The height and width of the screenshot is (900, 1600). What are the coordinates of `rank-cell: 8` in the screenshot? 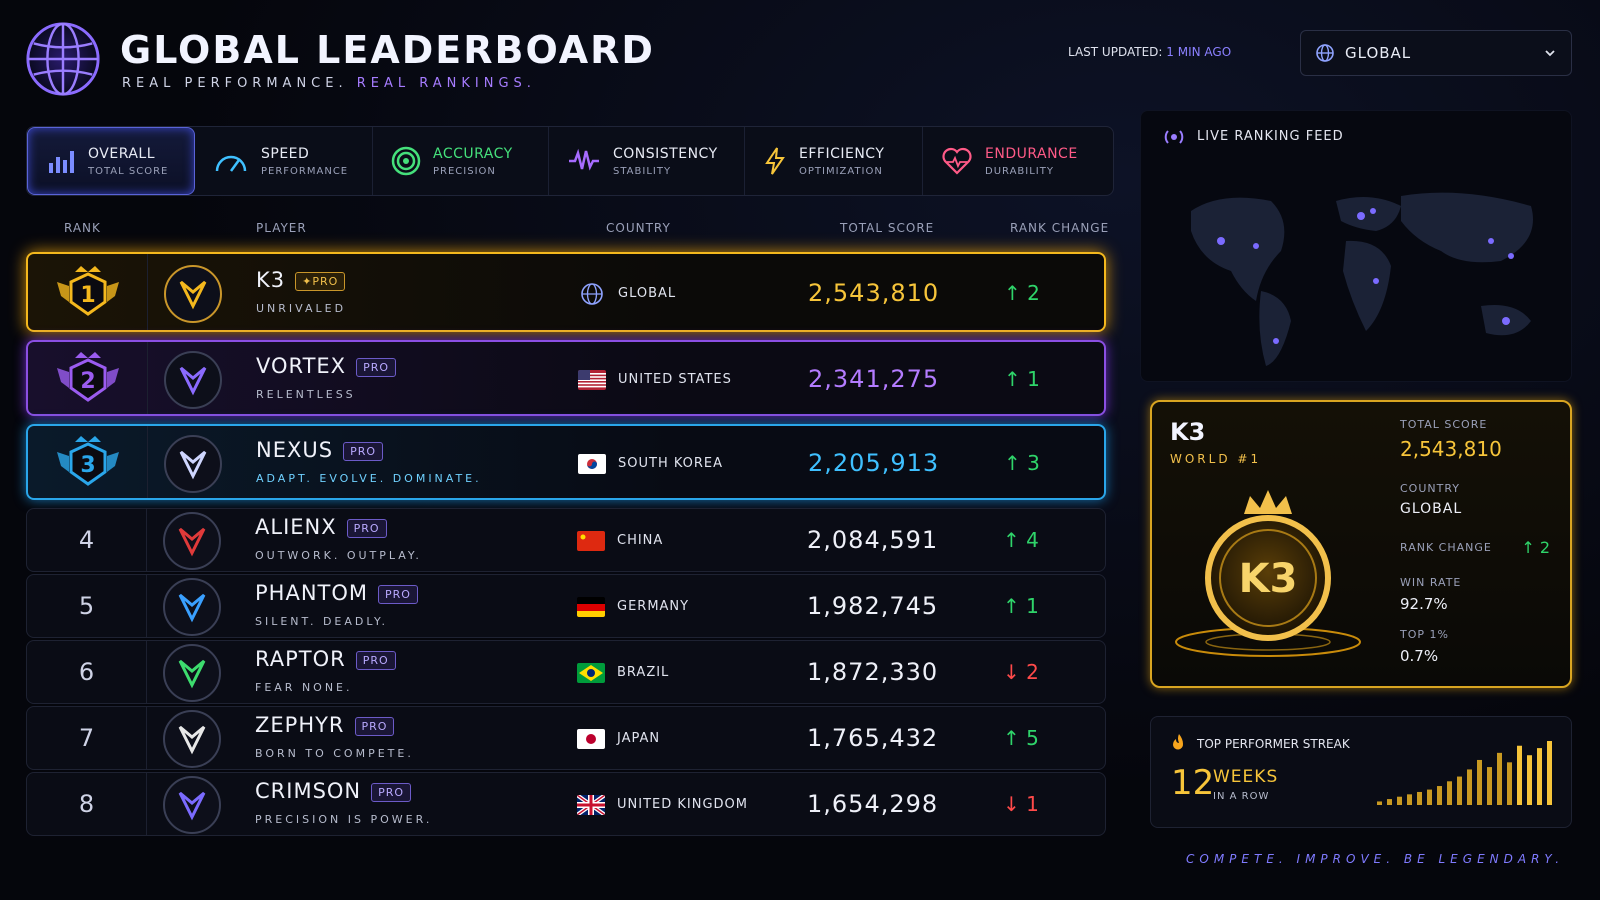 It's located at (87, 804).